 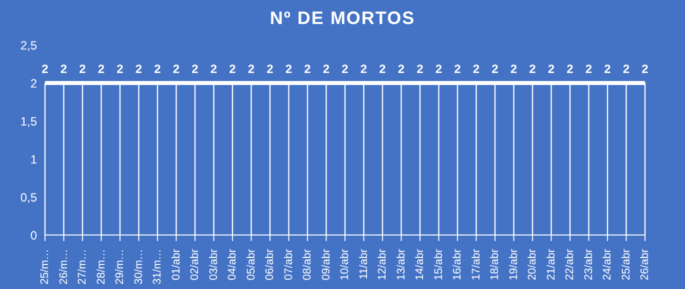 I want to click on x-tick-label: 07/abr, so click(x=288, y=264).